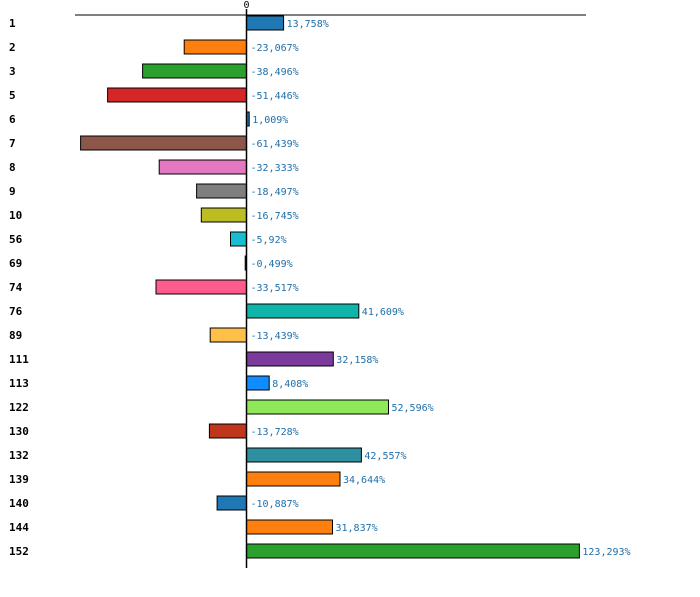  Describe the element at coordinates (385, 456) in the screenshot. I see `value-label: 42,557%` at that location.